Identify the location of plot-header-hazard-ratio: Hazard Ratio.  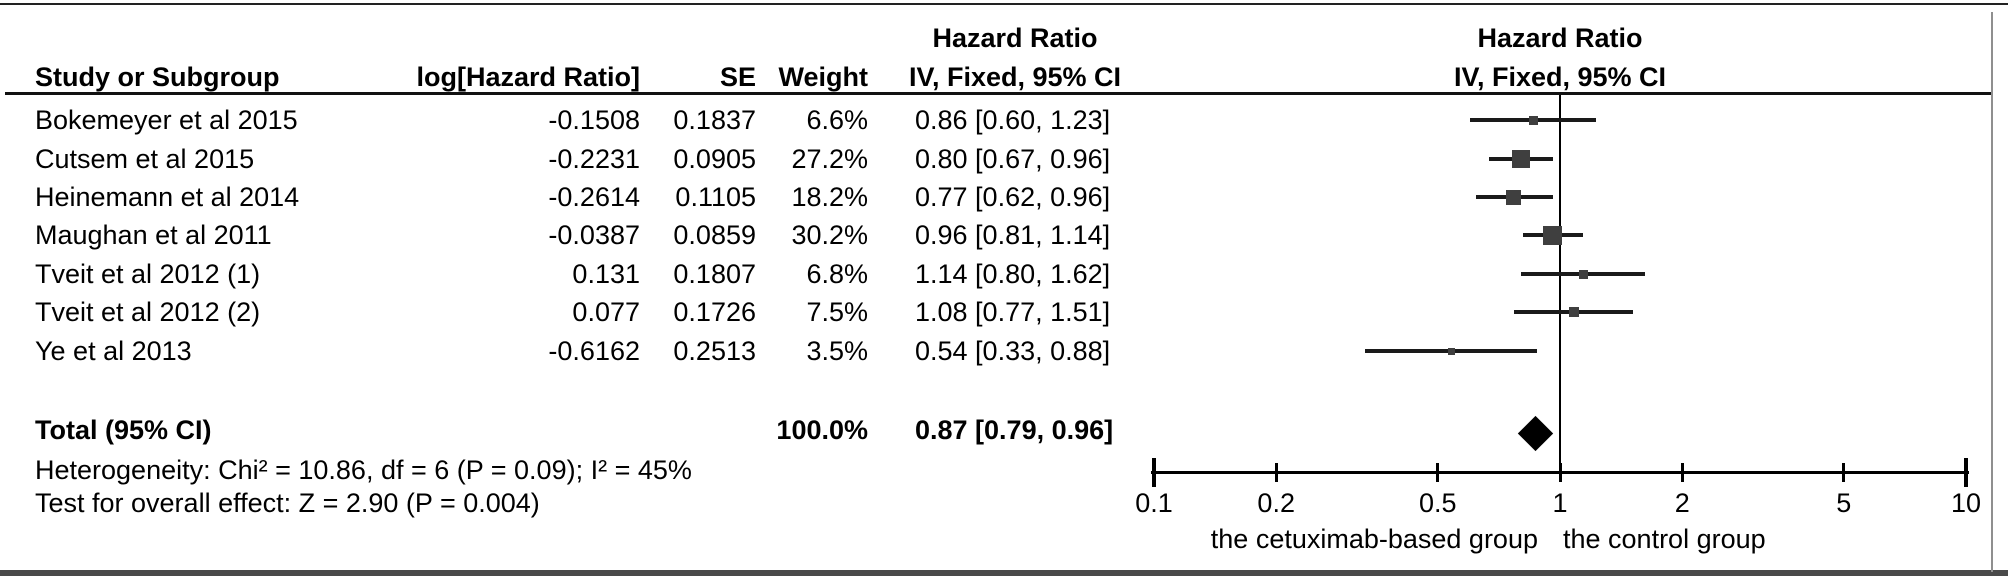
(1560, 38).